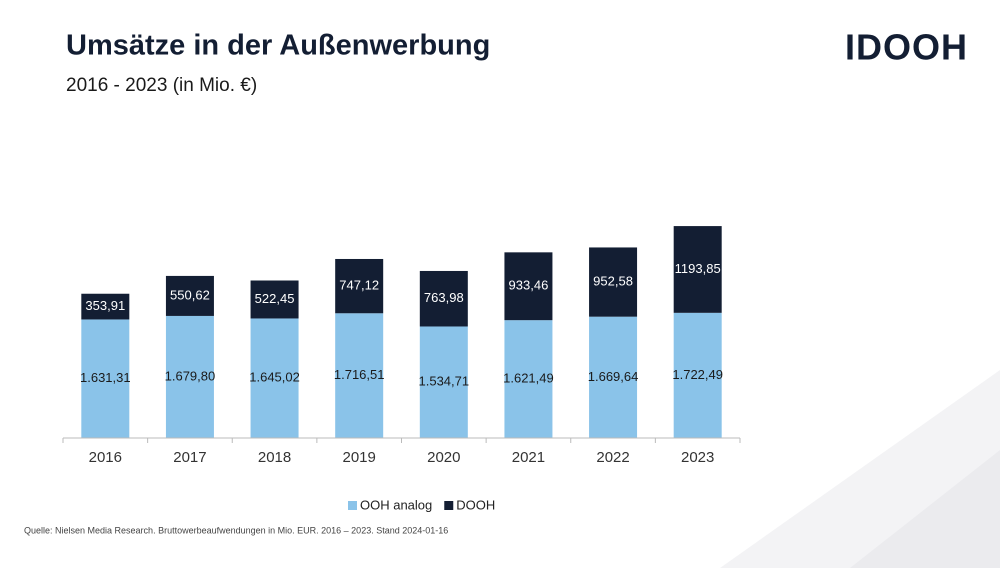  Describe the element at coordinates (528, 457) in the screenshot. I see `x-tick-label: 2021` at that location.